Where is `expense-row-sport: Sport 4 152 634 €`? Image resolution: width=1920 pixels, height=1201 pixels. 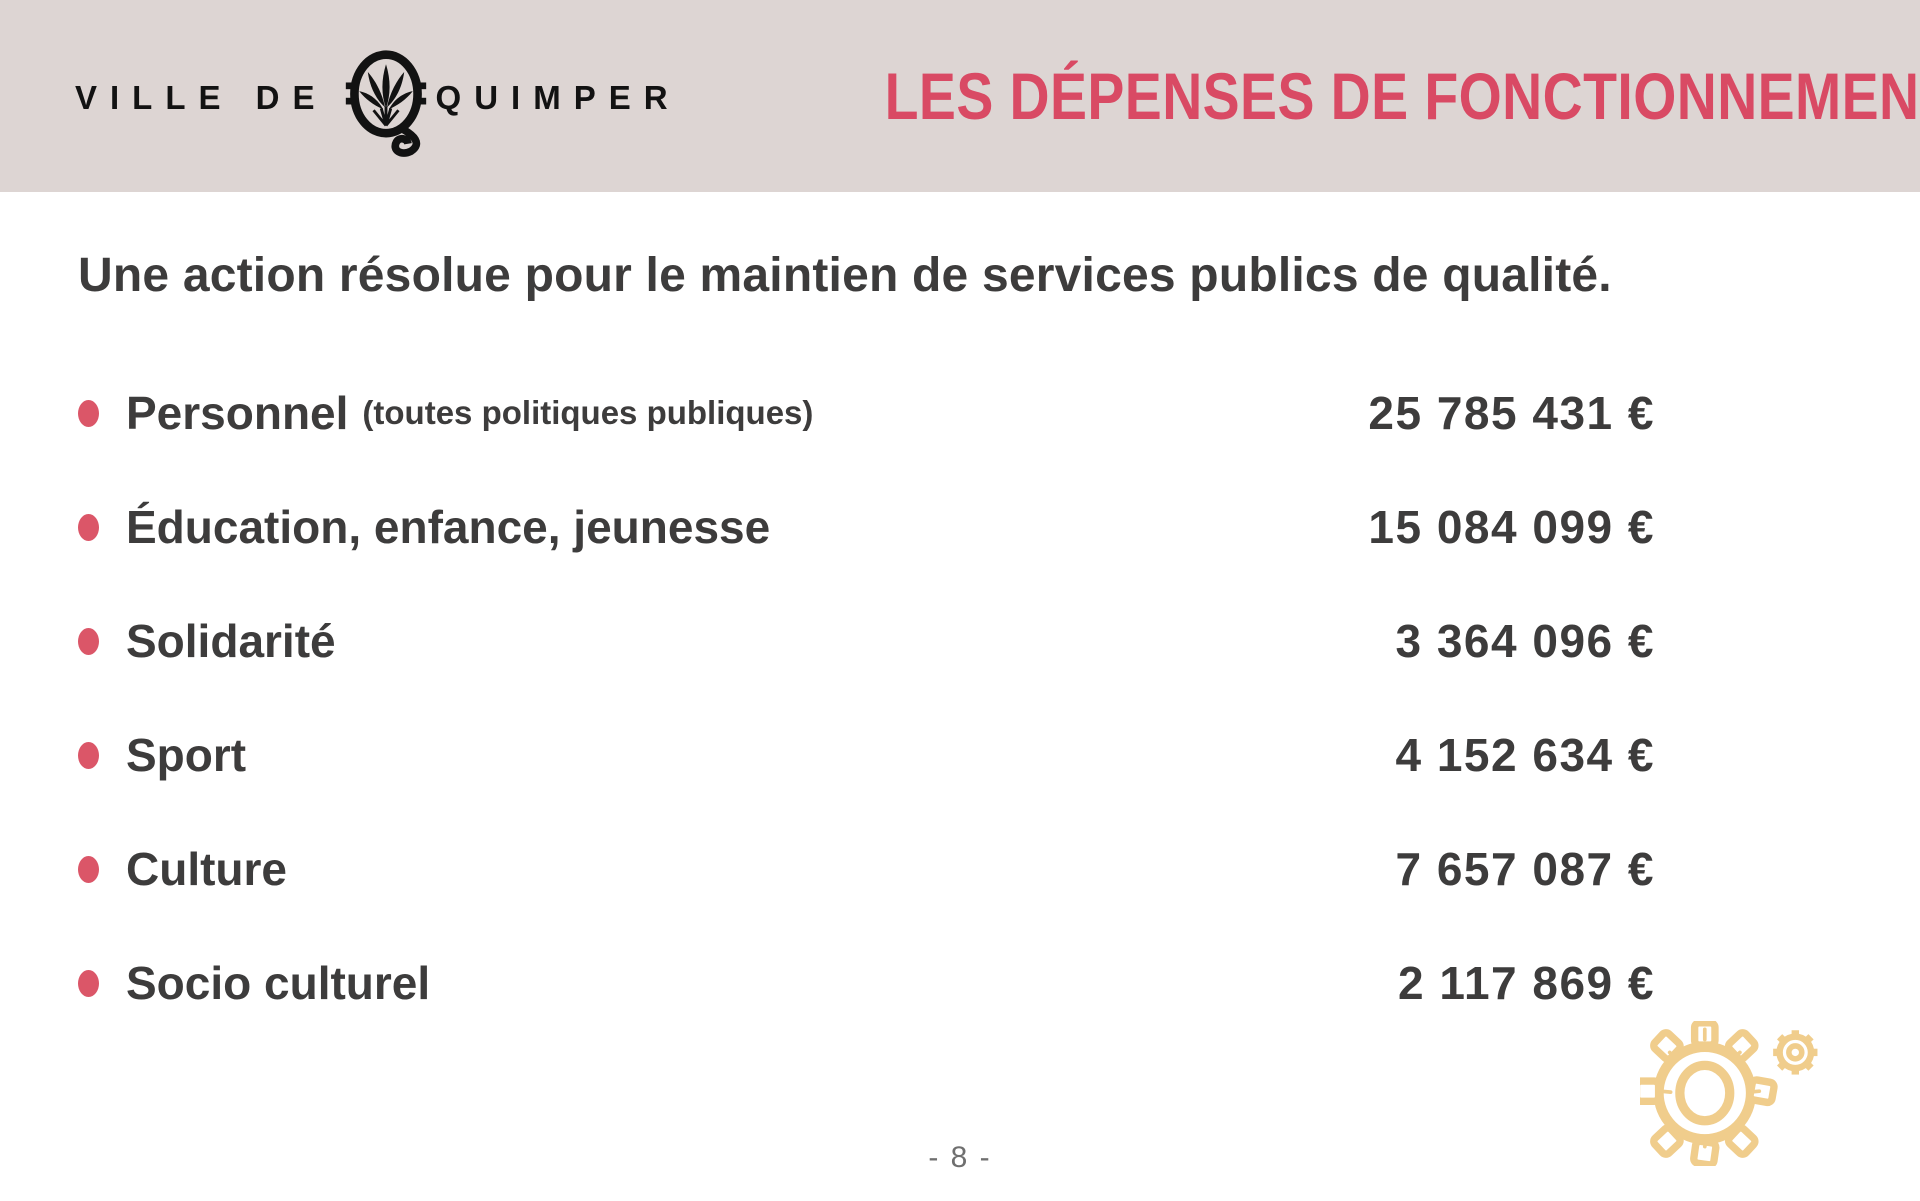 expense-row-sport: Sport 4 152 634 € is located at coordinates (866, 755).